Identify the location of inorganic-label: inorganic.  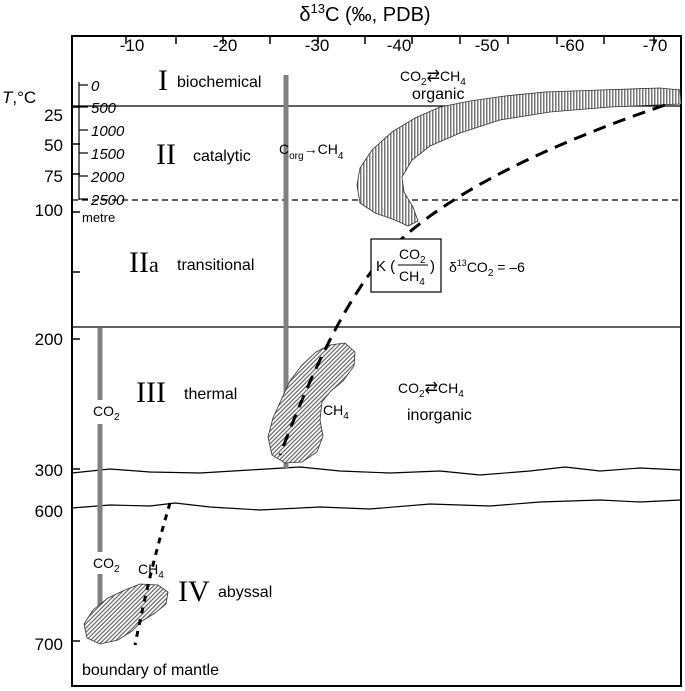
(439, 415).